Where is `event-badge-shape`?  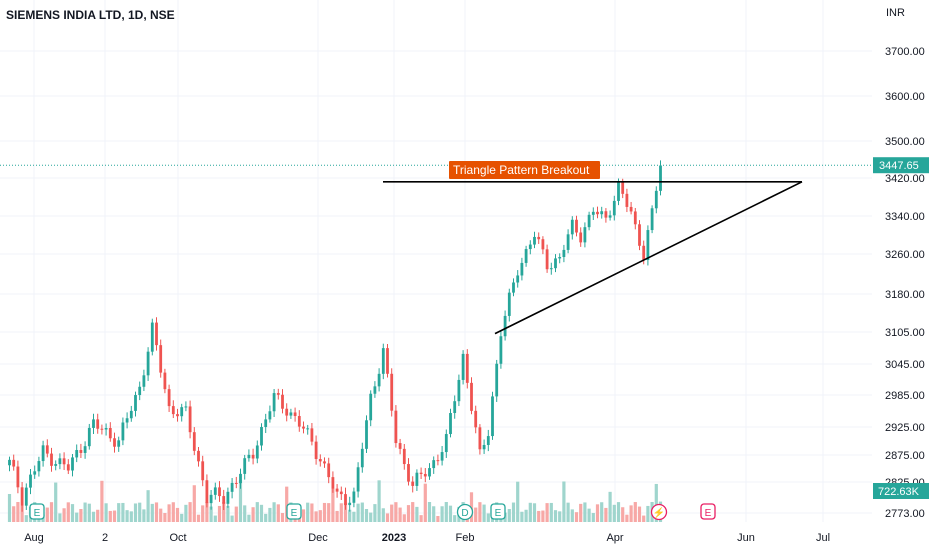 event-badge-shape is located at coordinates (465, 512).